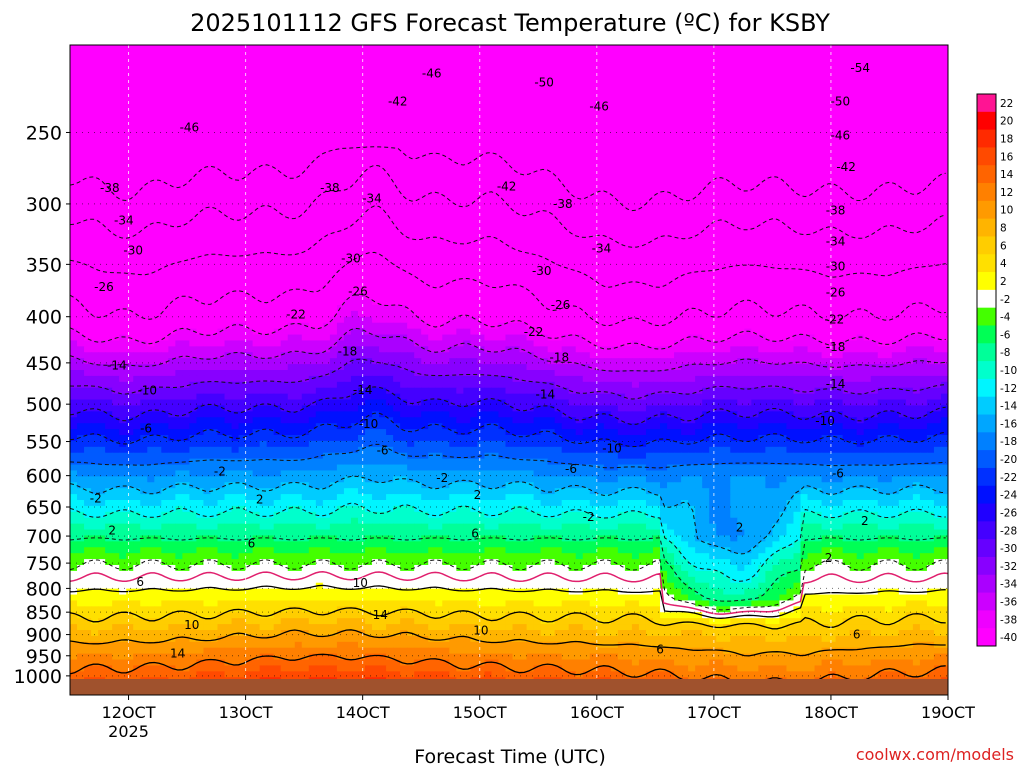  What do you see at coordinates (44, 364) in the screenshot?
I see `y-tick-label: 450` at bounding box center [44, 364].